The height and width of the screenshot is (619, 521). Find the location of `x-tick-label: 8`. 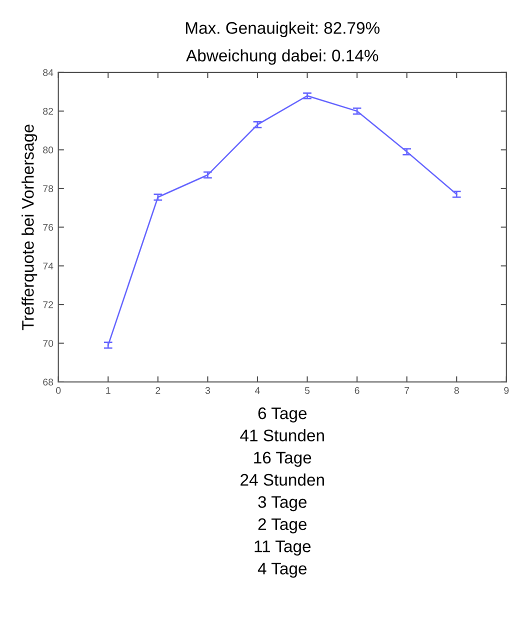

x-tick-label: 8 is located at coordinates (456, 390).